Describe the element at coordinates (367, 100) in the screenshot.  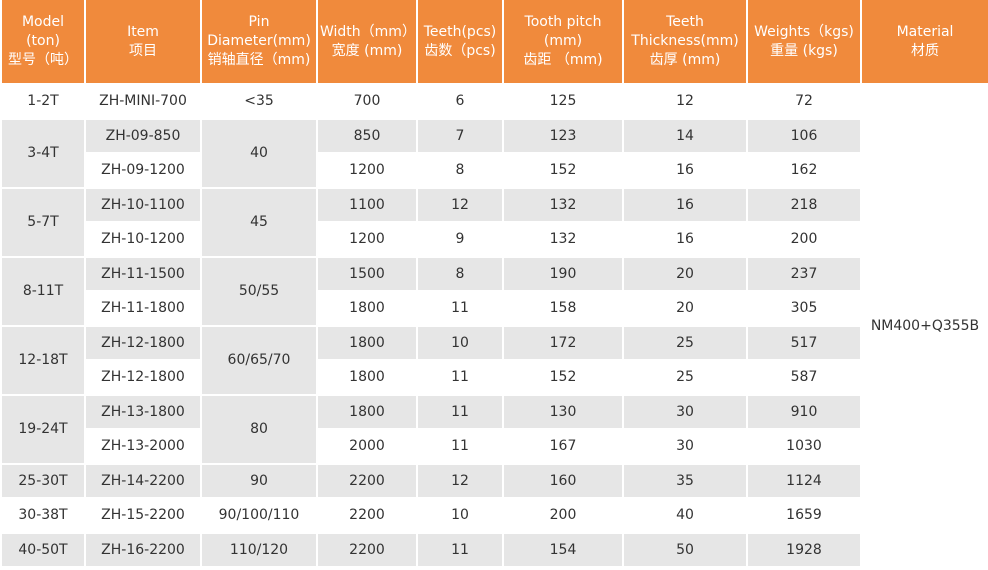
I see `width-cell: 700` at that location.